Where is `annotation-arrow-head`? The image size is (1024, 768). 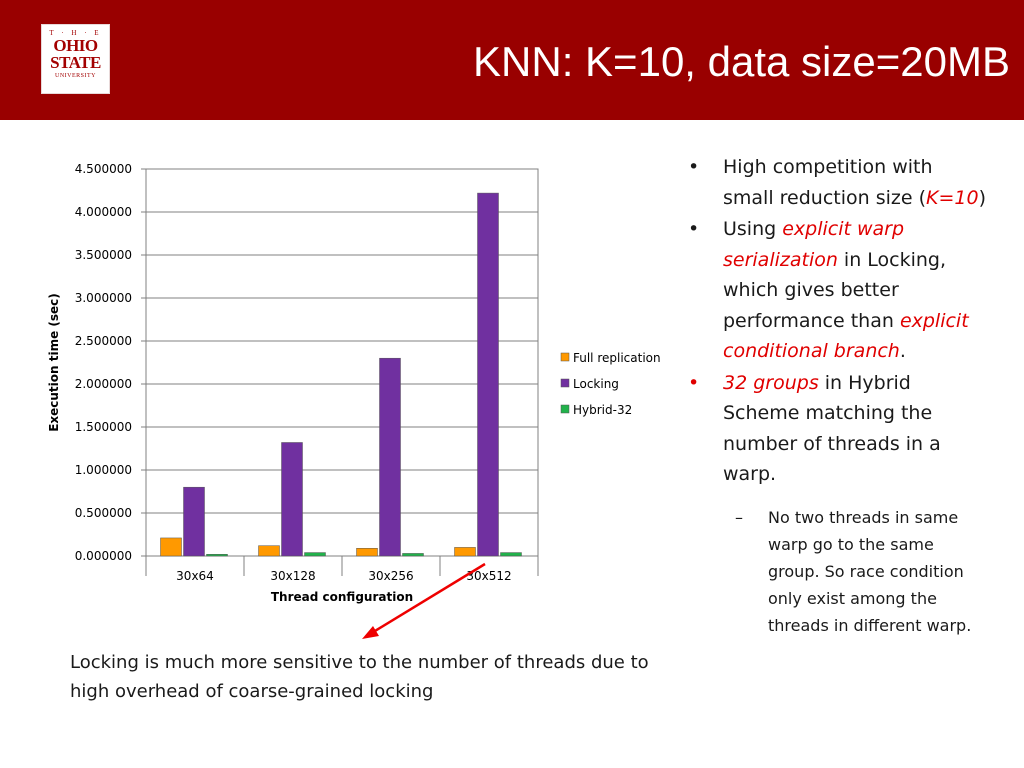 annotation-arrow-head is located at coordinates (370, 632).